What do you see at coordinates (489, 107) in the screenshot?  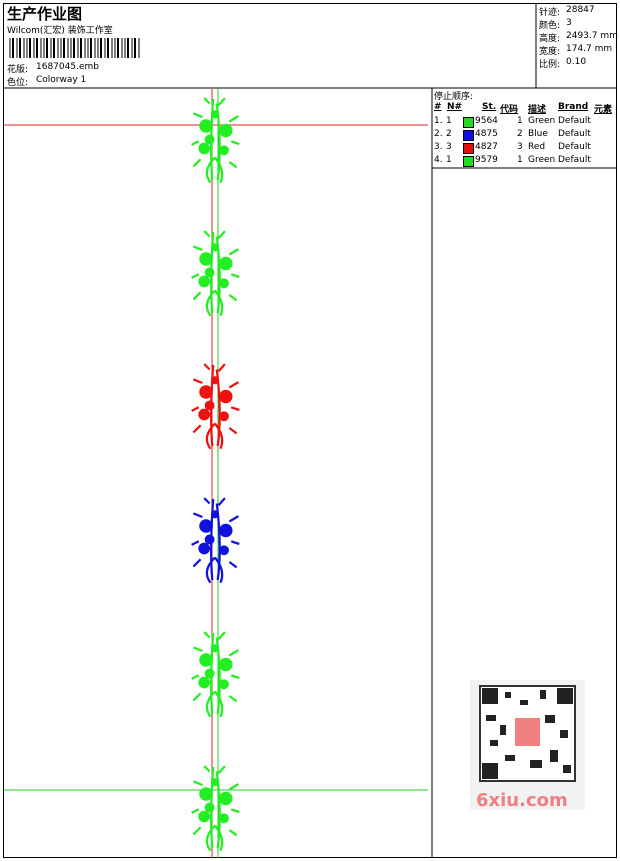 I see `column-header: St.` at bounding box center [489, 107].